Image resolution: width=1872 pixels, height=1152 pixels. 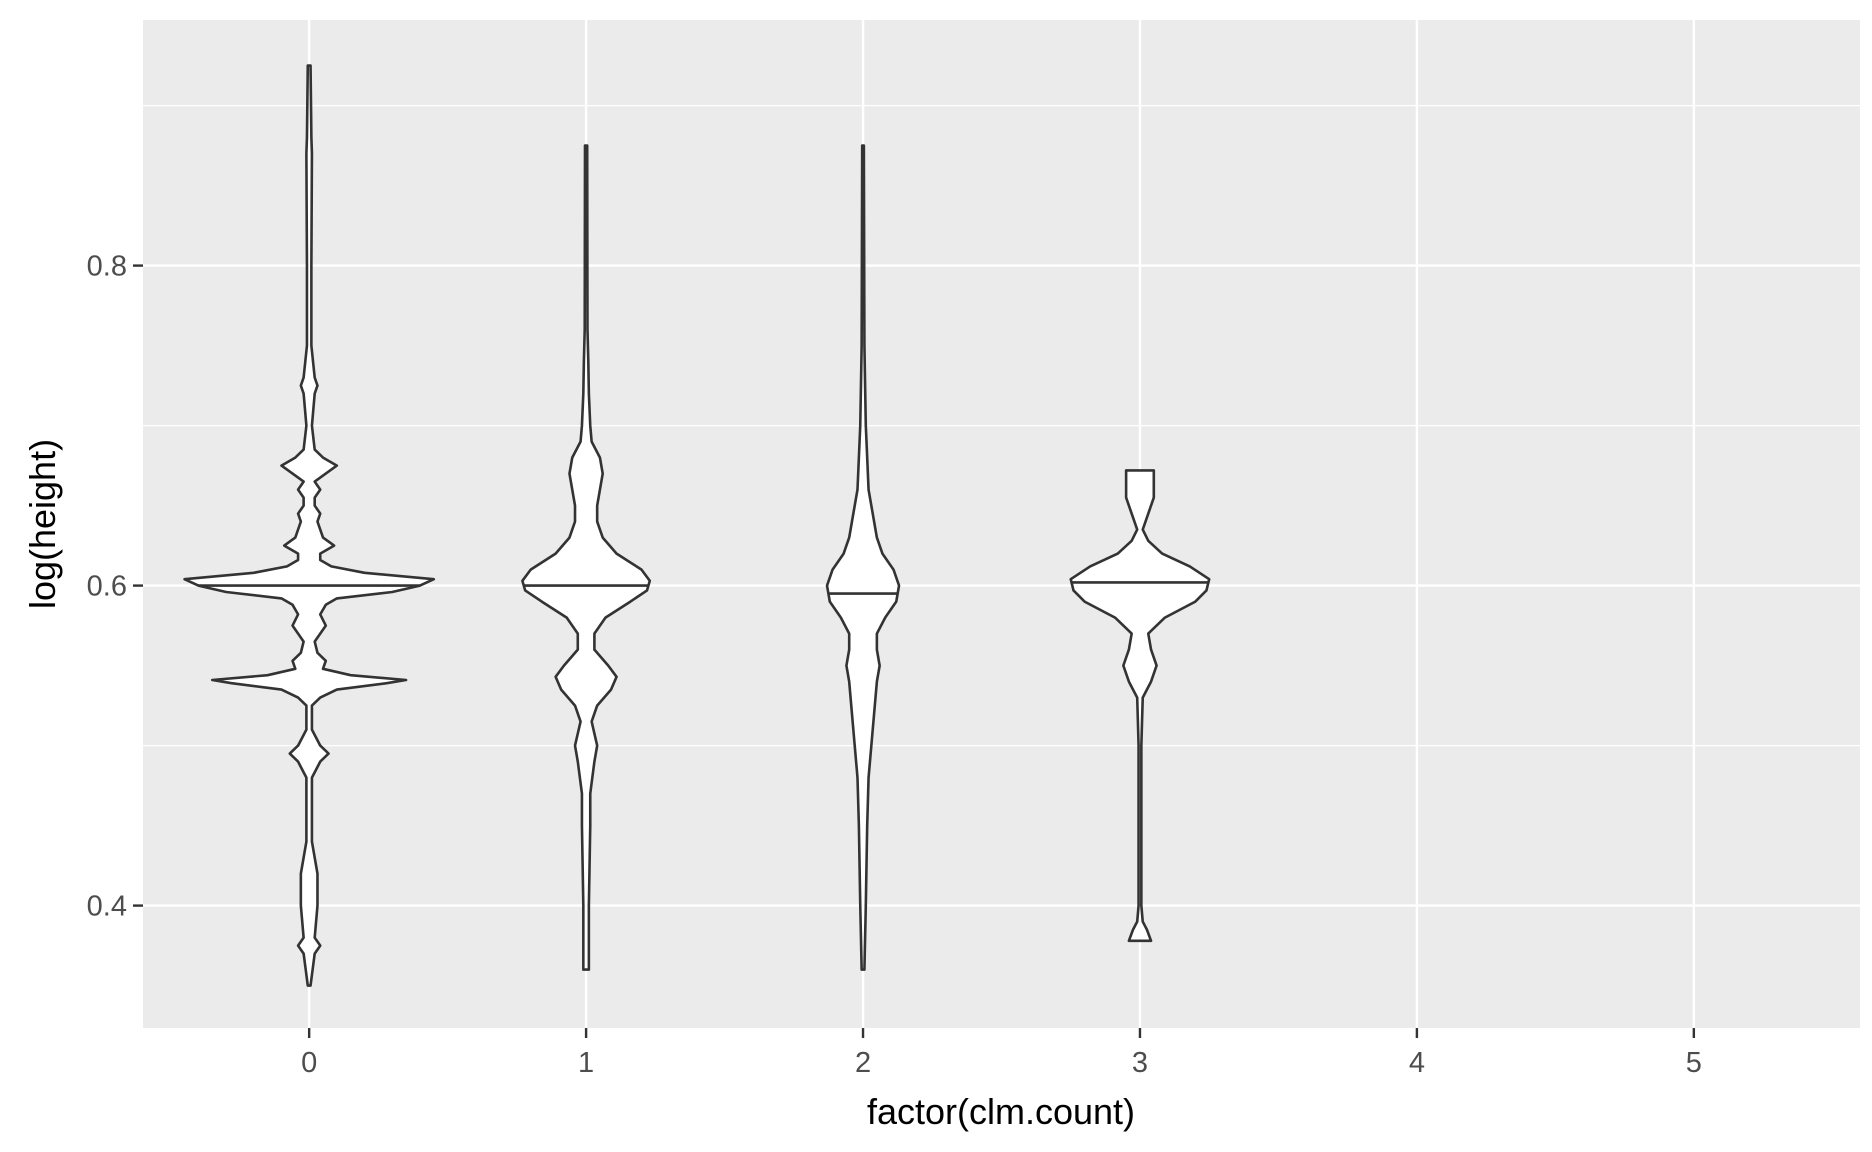 I want to click on y-axis-title: log(height), so click(x=42, y=524).